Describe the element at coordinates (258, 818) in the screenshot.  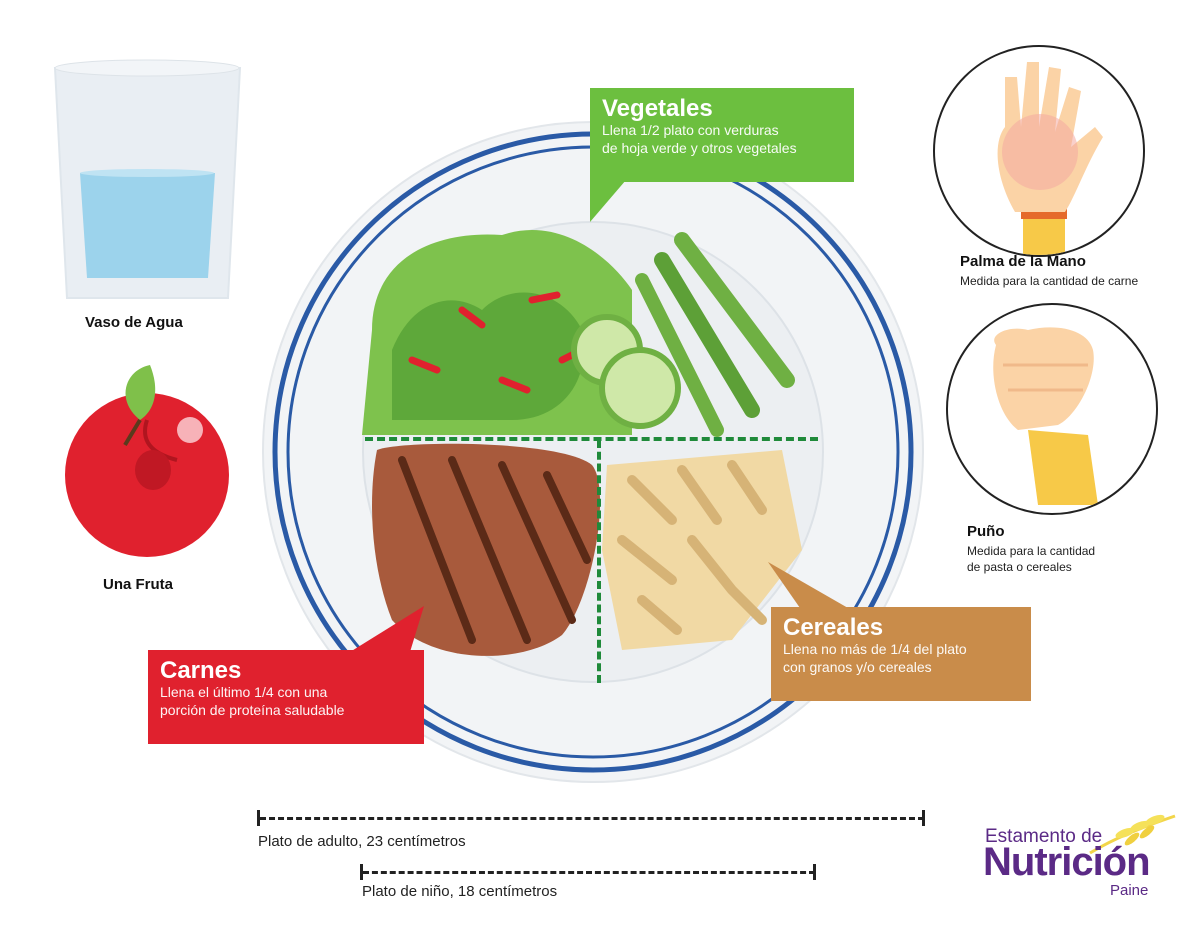
I see `adult-measure-start` at that location.